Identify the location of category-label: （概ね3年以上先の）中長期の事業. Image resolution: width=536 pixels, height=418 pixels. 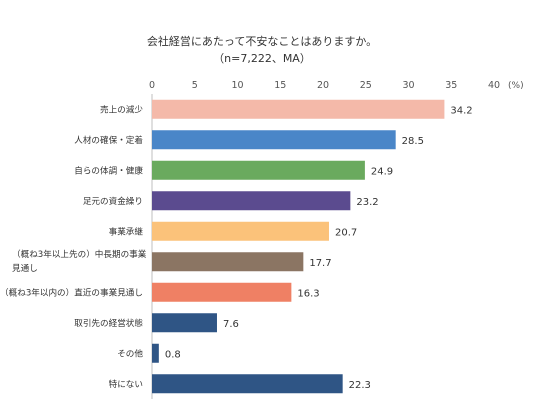
(79, 254).